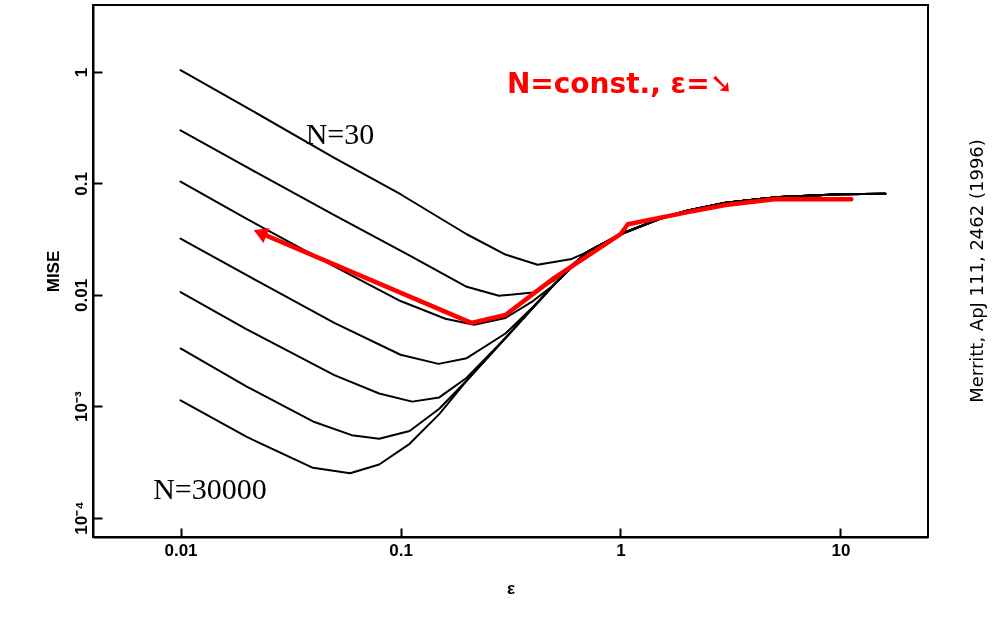  What do you see at coordinates (841, 550) in the screenshot?
I see `x-tick-label: 10` at bounding box center [841, 550].